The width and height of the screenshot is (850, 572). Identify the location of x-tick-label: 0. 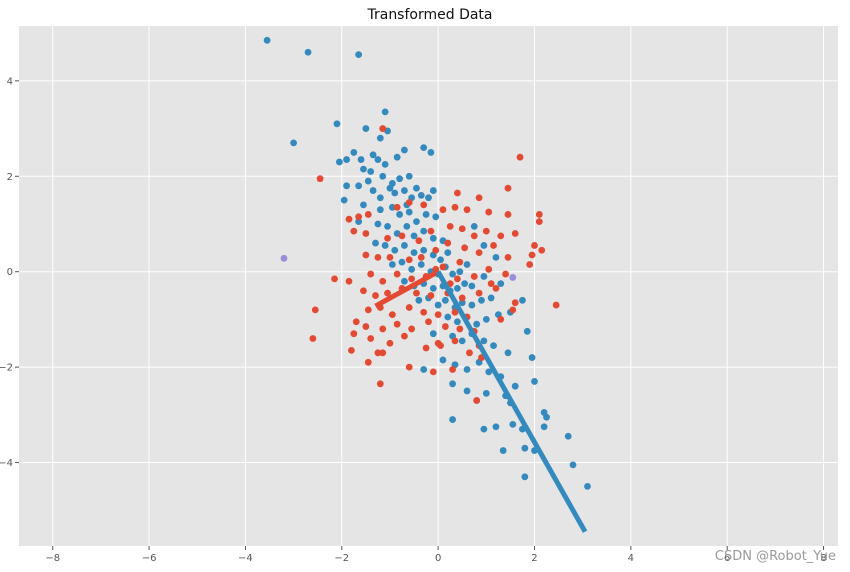
(438, 558).